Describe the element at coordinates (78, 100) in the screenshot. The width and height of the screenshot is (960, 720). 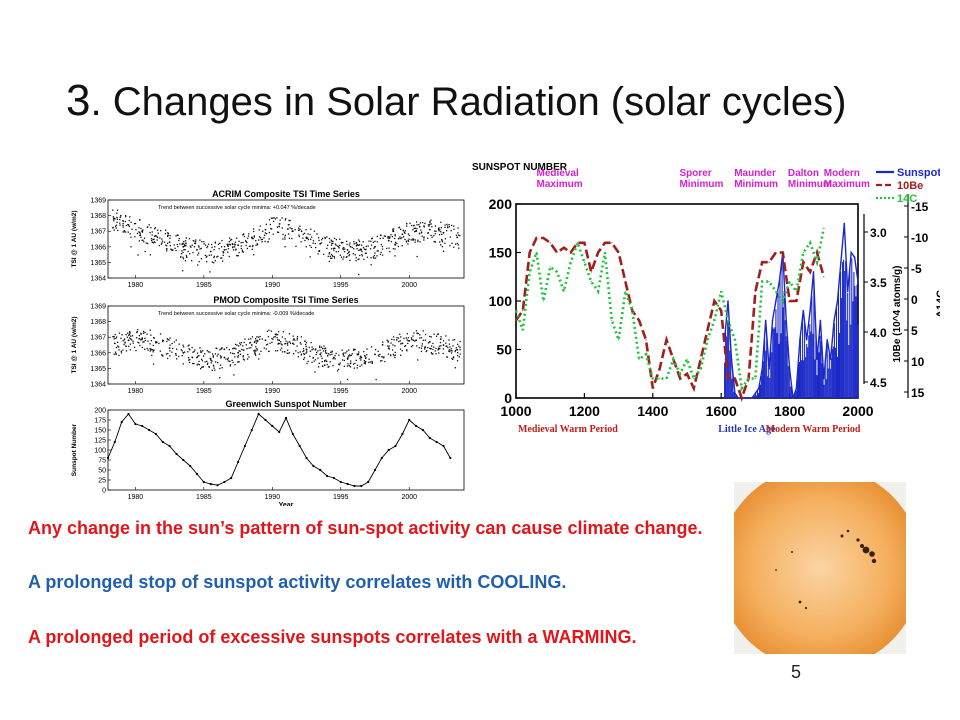
I see `title-number: 3` at that location.